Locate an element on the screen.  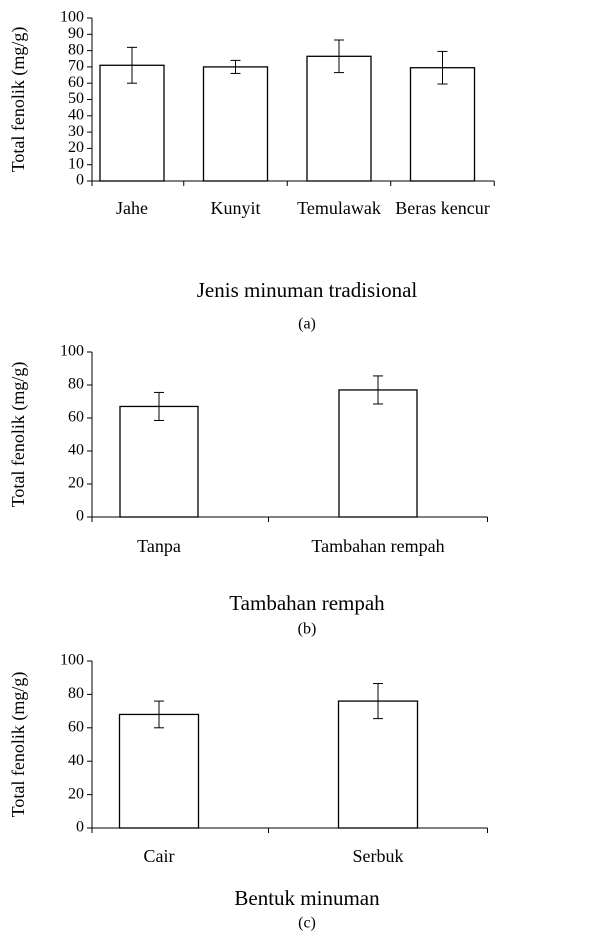
x-tick-label: Serbuk is located at coordinates (378, 856).